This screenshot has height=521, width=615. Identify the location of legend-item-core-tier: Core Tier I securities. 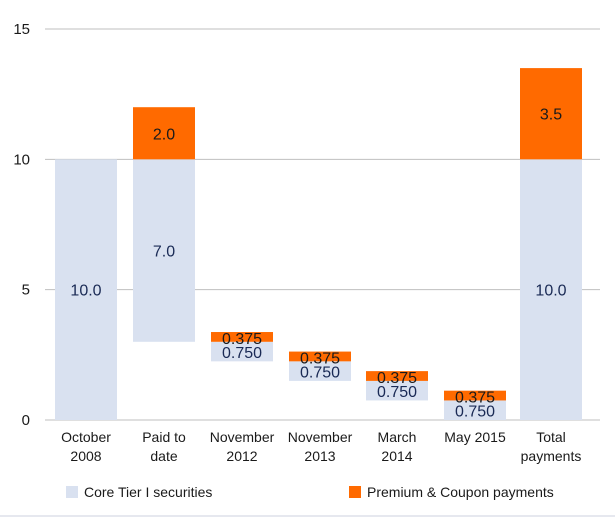
(139, 492).